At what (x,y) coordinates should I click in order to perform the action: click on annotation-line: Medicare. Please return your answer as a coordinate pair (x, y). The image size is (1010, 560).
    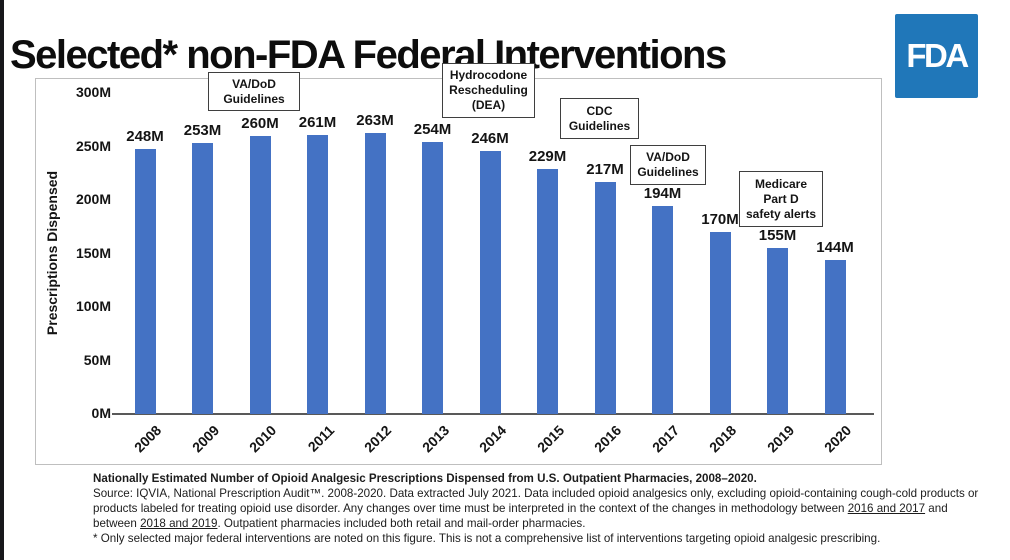
    Looking at the image, I should click on (781, 183).